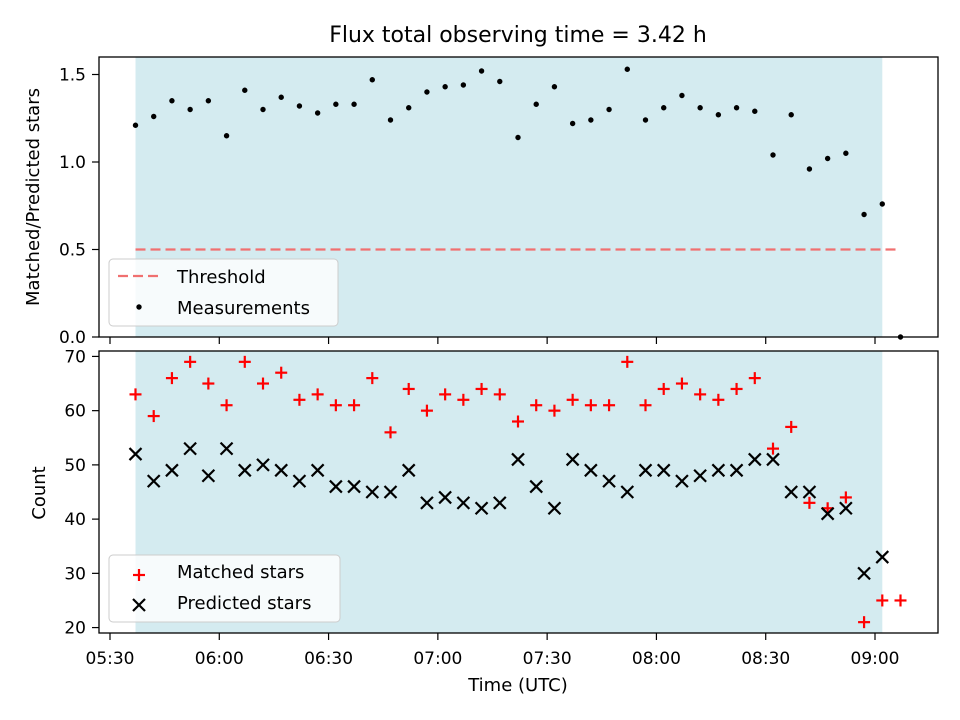 This screenshot has height=720, width=960. Describe the element at coordinates (33, 197) in the screenshot. I see `ratio-y-axis-label: Matched/Predicted stars` at that location.